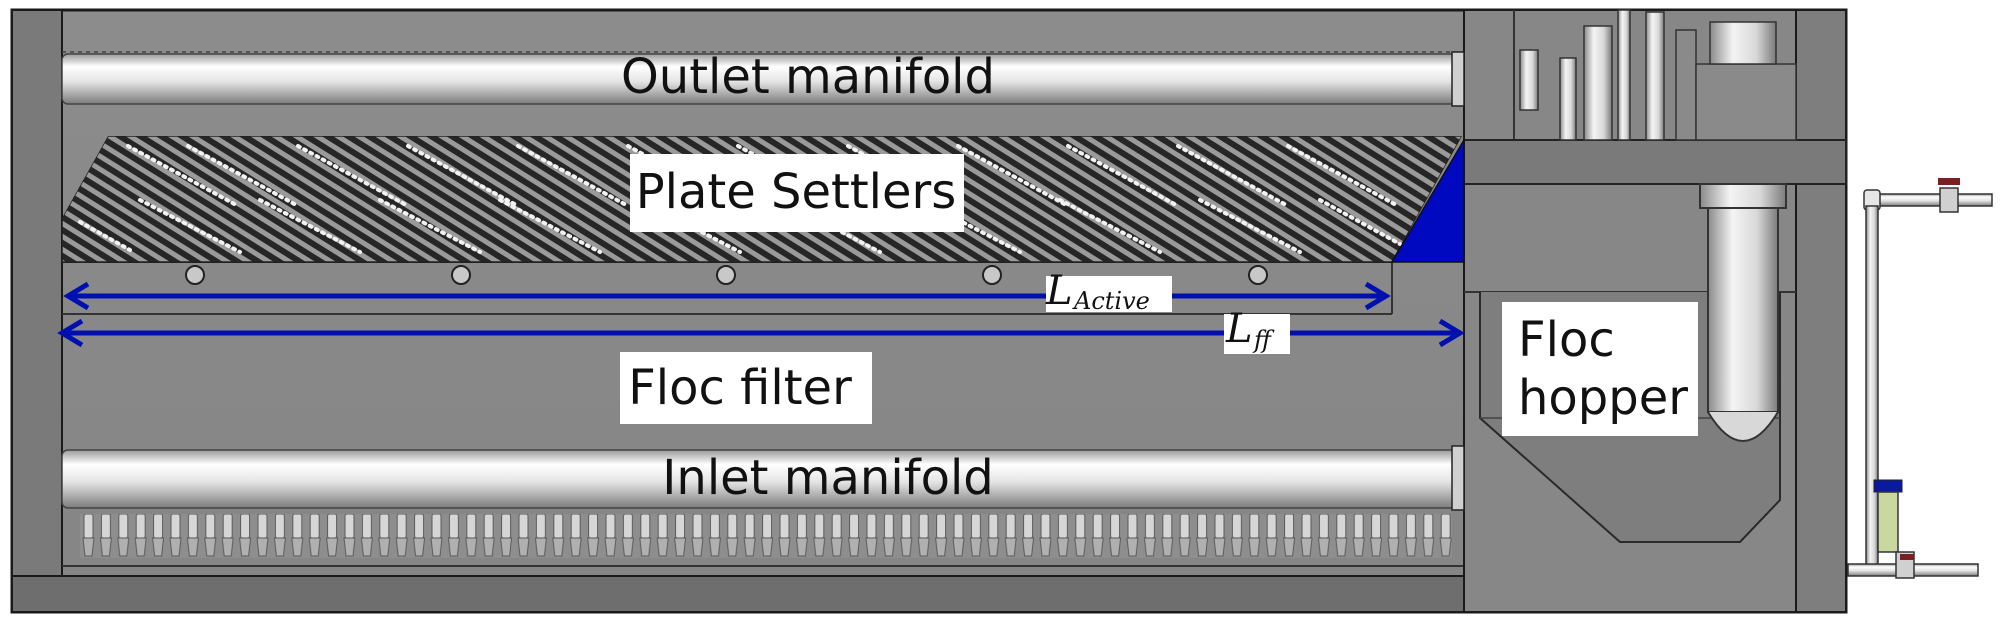 The height and width of the screenshot is (618, 2000). Describe the element at coordinates (1566, 340) in the screenshot. I see `floc-hopper-label-line1: Floc` at that location.